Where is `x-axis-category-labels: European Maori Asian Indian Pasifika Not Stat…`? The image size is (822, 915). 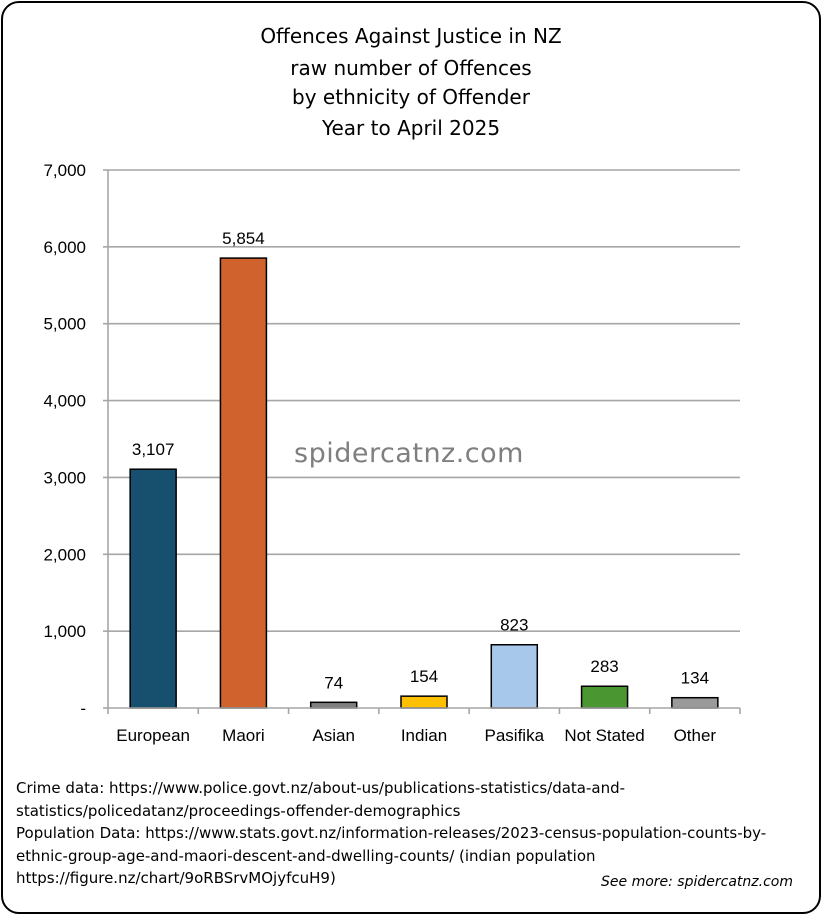
x-axis-category-labels: European Maori Asian Indian Pasifika Not Stat… is located at coordinates (416, 735).